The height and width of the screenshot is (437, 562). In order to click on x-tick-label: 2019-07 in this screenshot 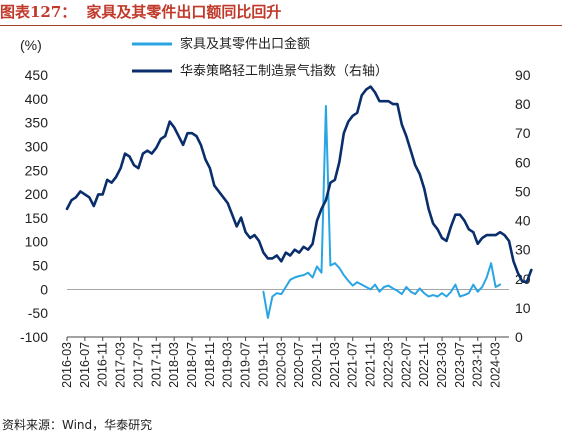, I will do `click(246, 365)`.